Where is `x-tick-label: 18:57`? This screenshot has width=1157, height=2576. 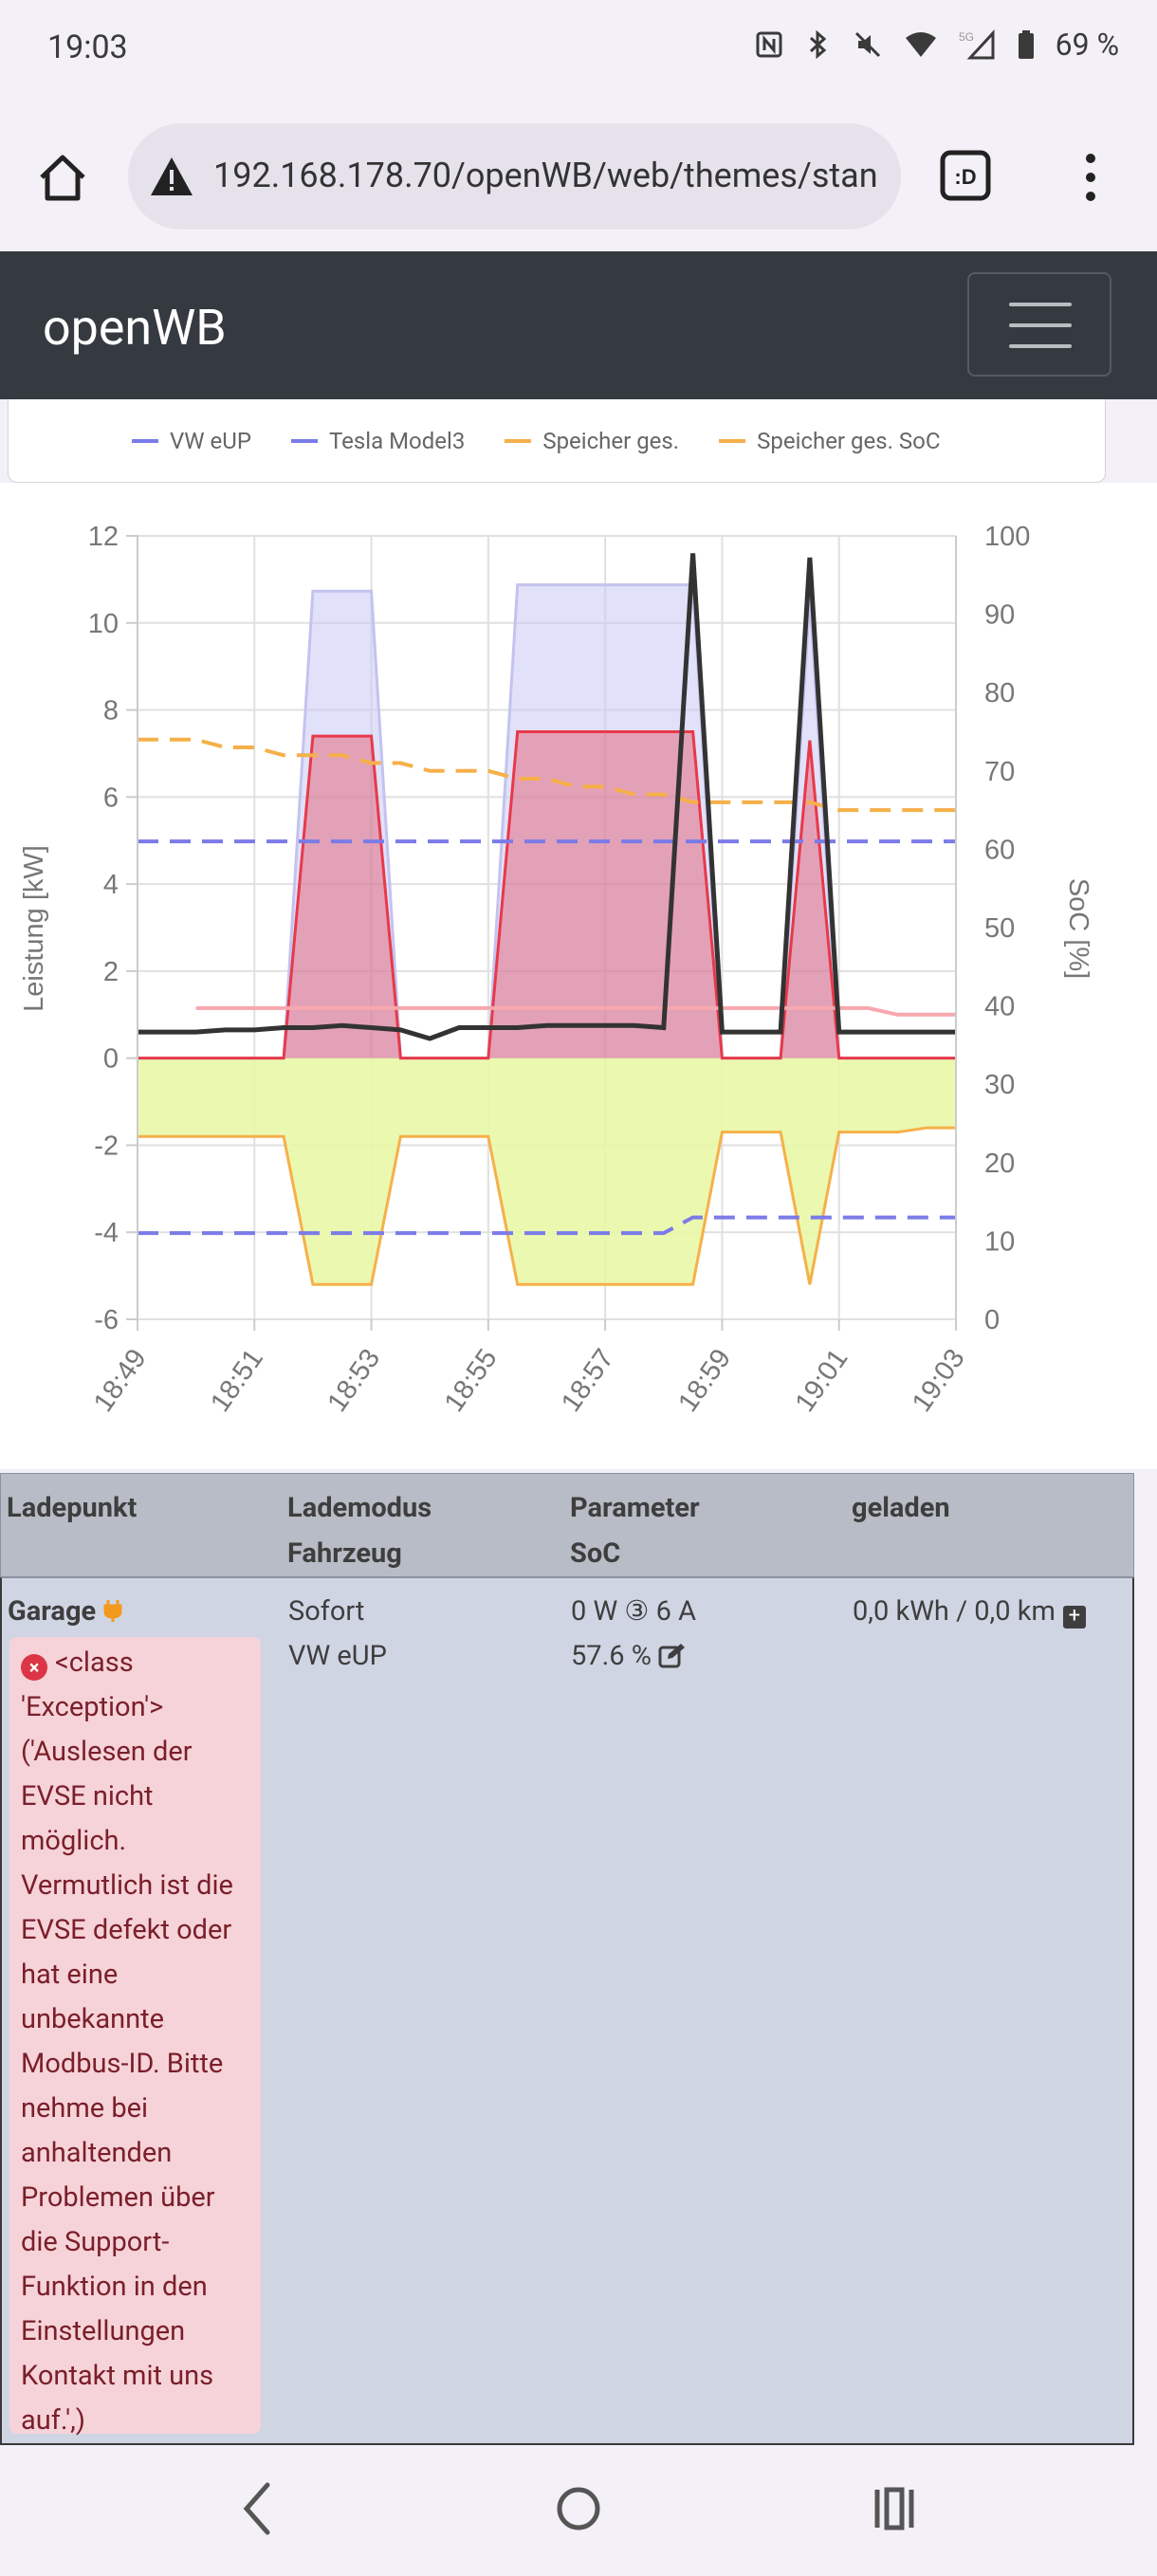 x-tick-label: 18:57 is located at coordinates (588, 1381).